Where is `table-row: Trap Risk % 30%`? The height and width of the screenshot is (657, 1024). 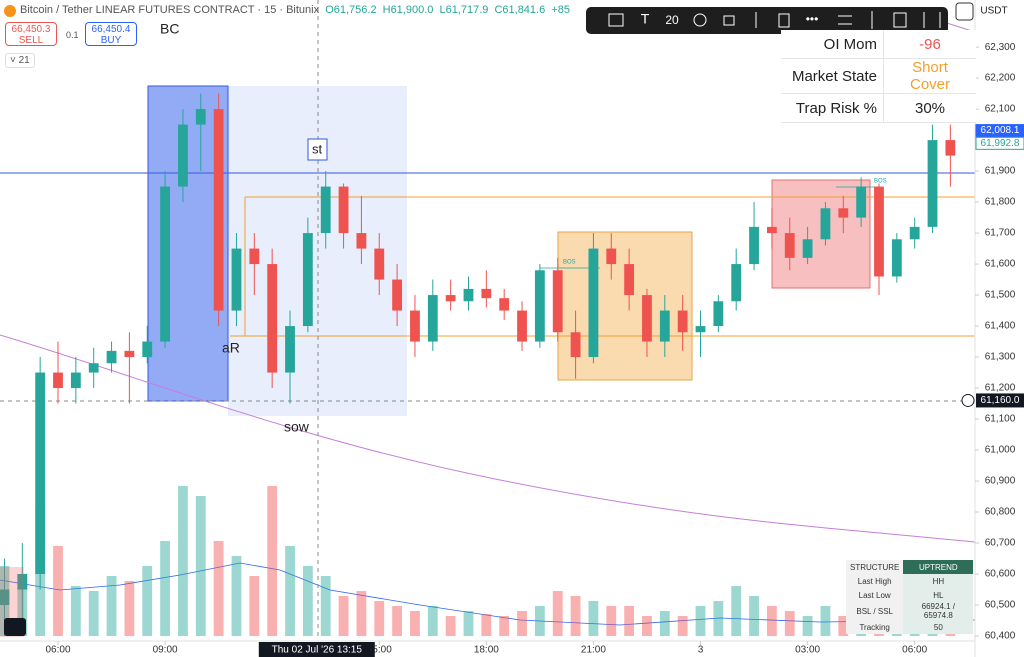 table-row: Trap Risk % 30% is located at coordinates (878, 108).